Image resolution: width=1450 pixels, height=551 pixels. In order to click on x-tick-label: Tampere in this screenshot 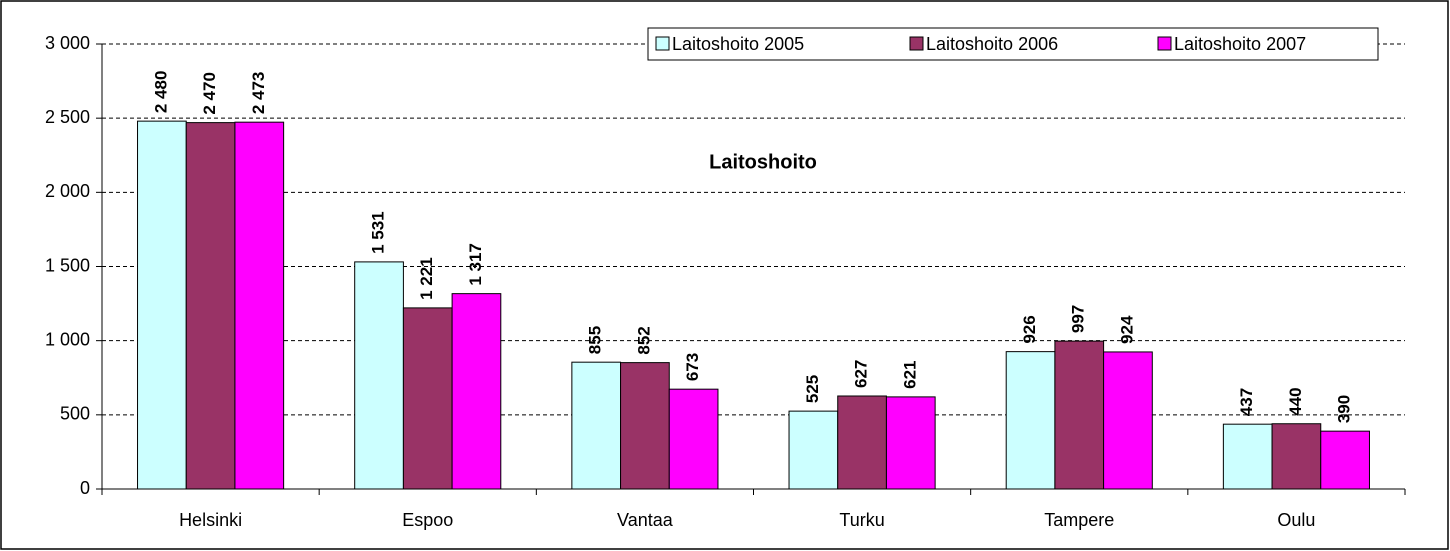, I will do `click(1079, 520)`.